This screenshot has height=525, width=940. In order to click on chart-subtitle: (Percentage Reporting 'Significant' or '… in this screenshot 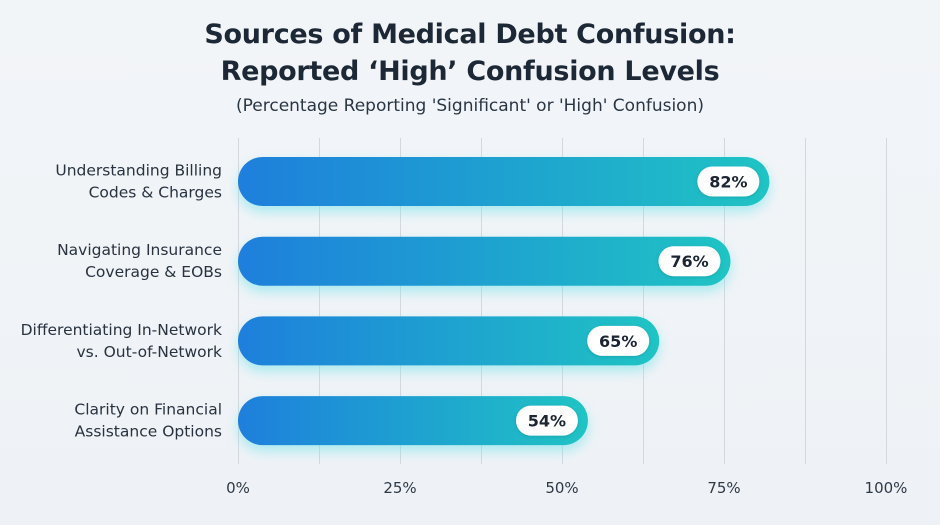, I will do `click(470, 106)`.